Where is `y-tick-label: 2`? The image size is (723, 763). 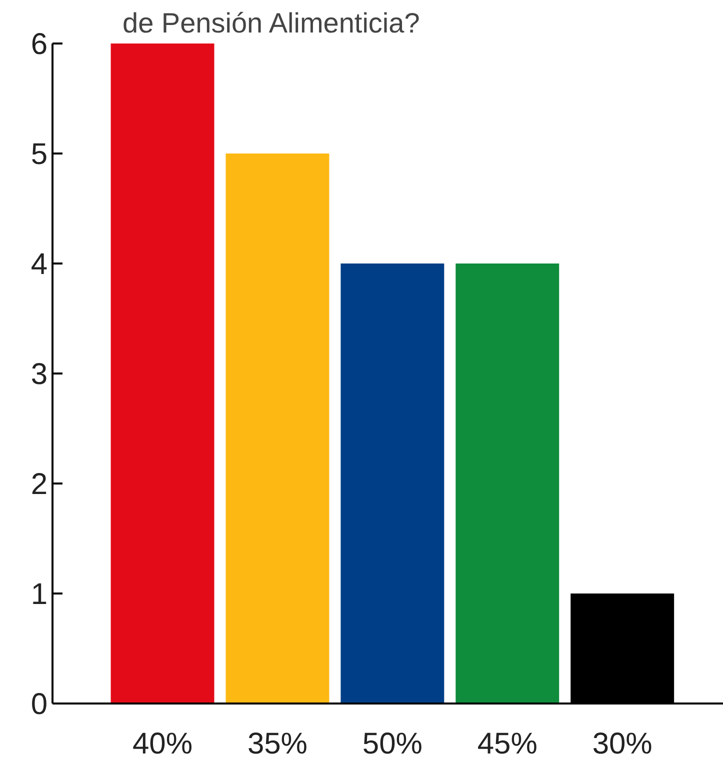
y-tick-label: 2 is located at coordinates (39, 484).